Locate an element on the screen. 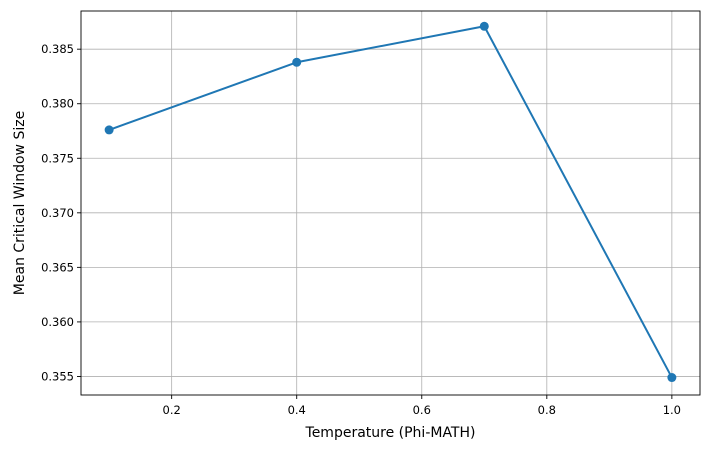 The width and height of the screenshot is (710, 449). y-tick-label: 0.370 is located at coordinates (57, 213).